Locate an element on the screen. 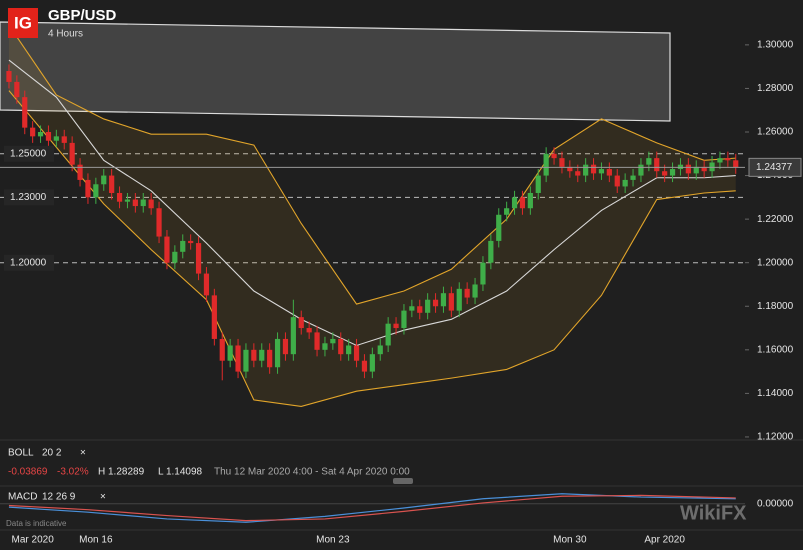  macd-params: 12 26 9 is located at coordinates (59, 497).